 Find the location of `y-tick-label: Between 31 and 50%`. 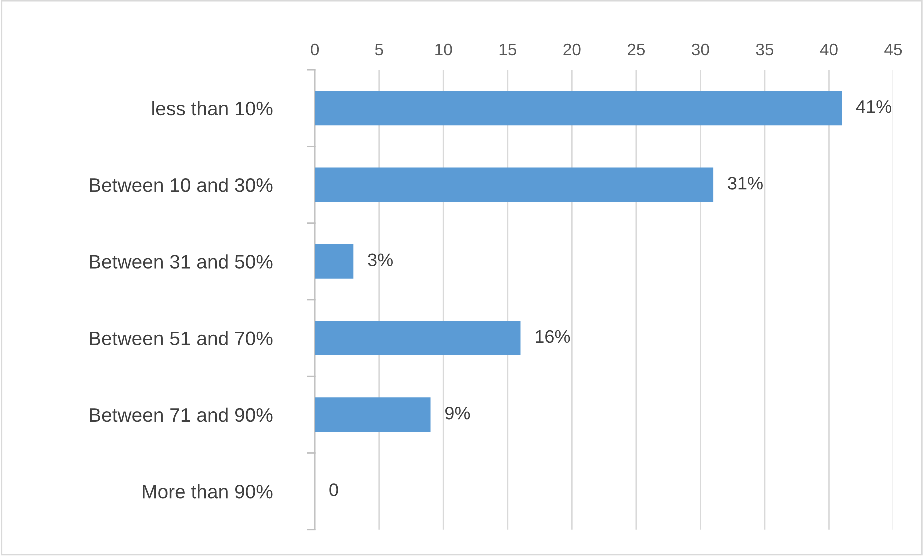

y-tick-label: Between 31 and 50% is located at coordinates (181, 261).